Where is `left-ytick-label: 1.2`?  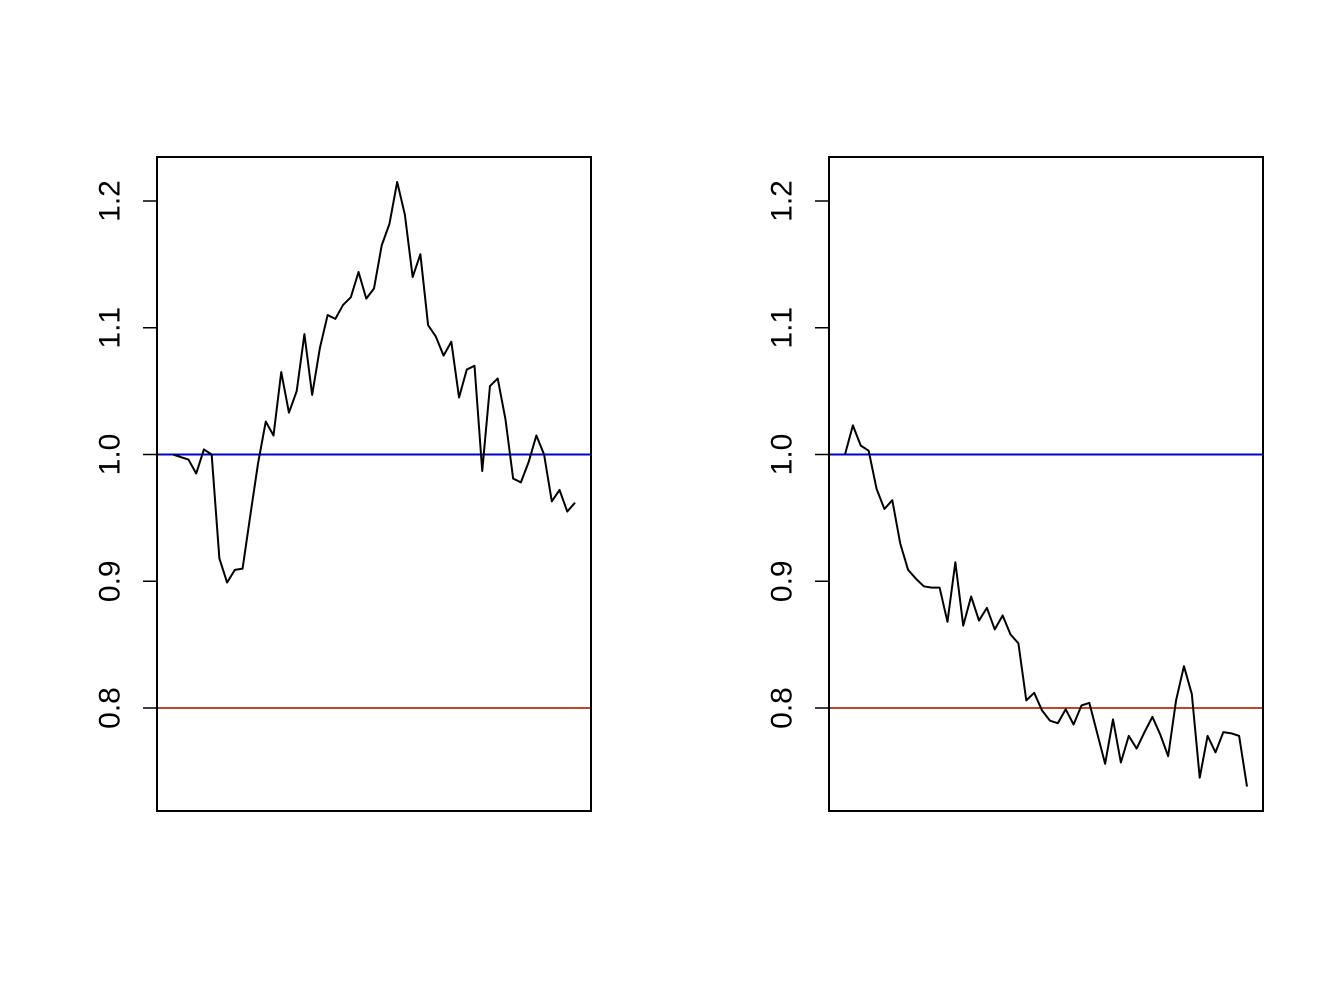 left-ytick-label: 1.2 is located at coordinates (110, 201).